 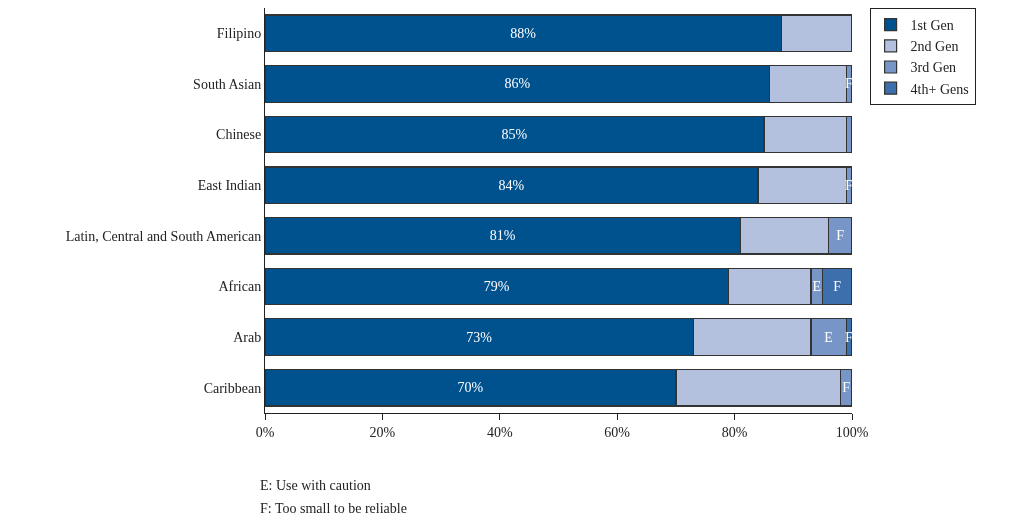 I want to click on legend-label: 3rd Gen, so click(x=933, y=68).